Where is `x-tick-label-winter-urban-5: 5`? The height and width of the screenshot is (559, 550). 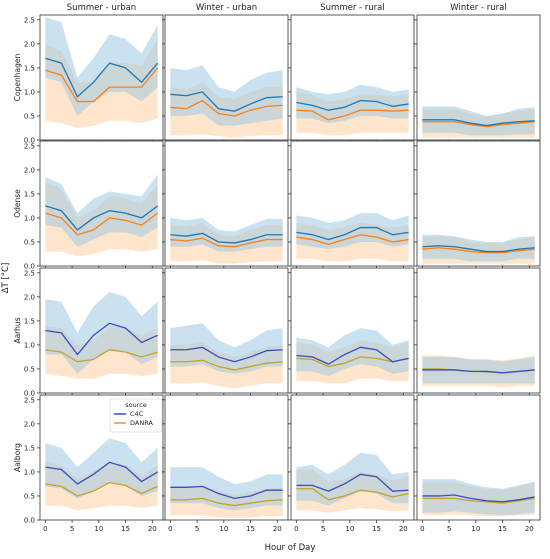 x-tick-label-winter-urban-5: 5 is located at coordinates (197, 529).